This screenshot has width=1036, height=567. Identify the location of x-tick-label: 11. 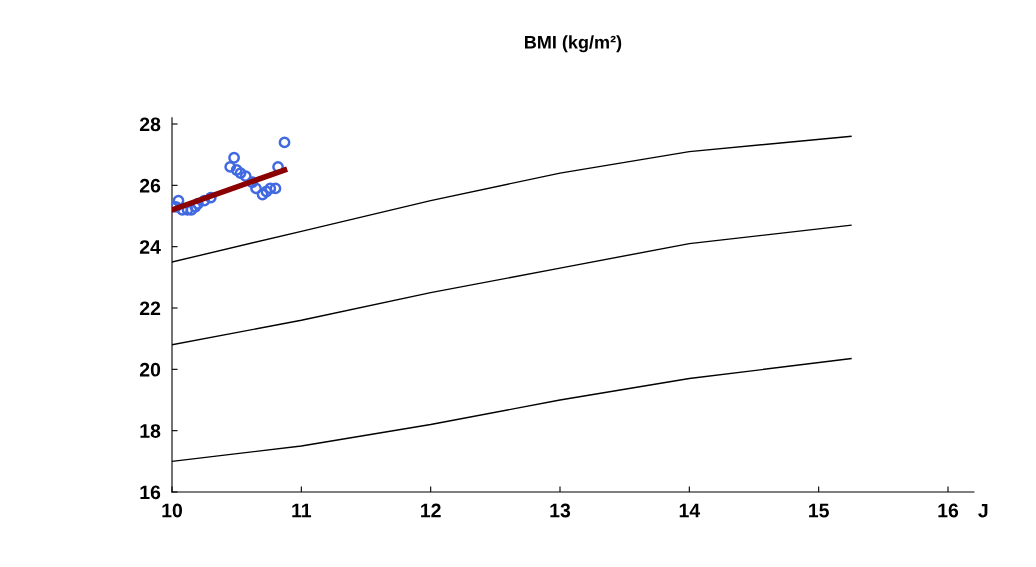
(302, 510).